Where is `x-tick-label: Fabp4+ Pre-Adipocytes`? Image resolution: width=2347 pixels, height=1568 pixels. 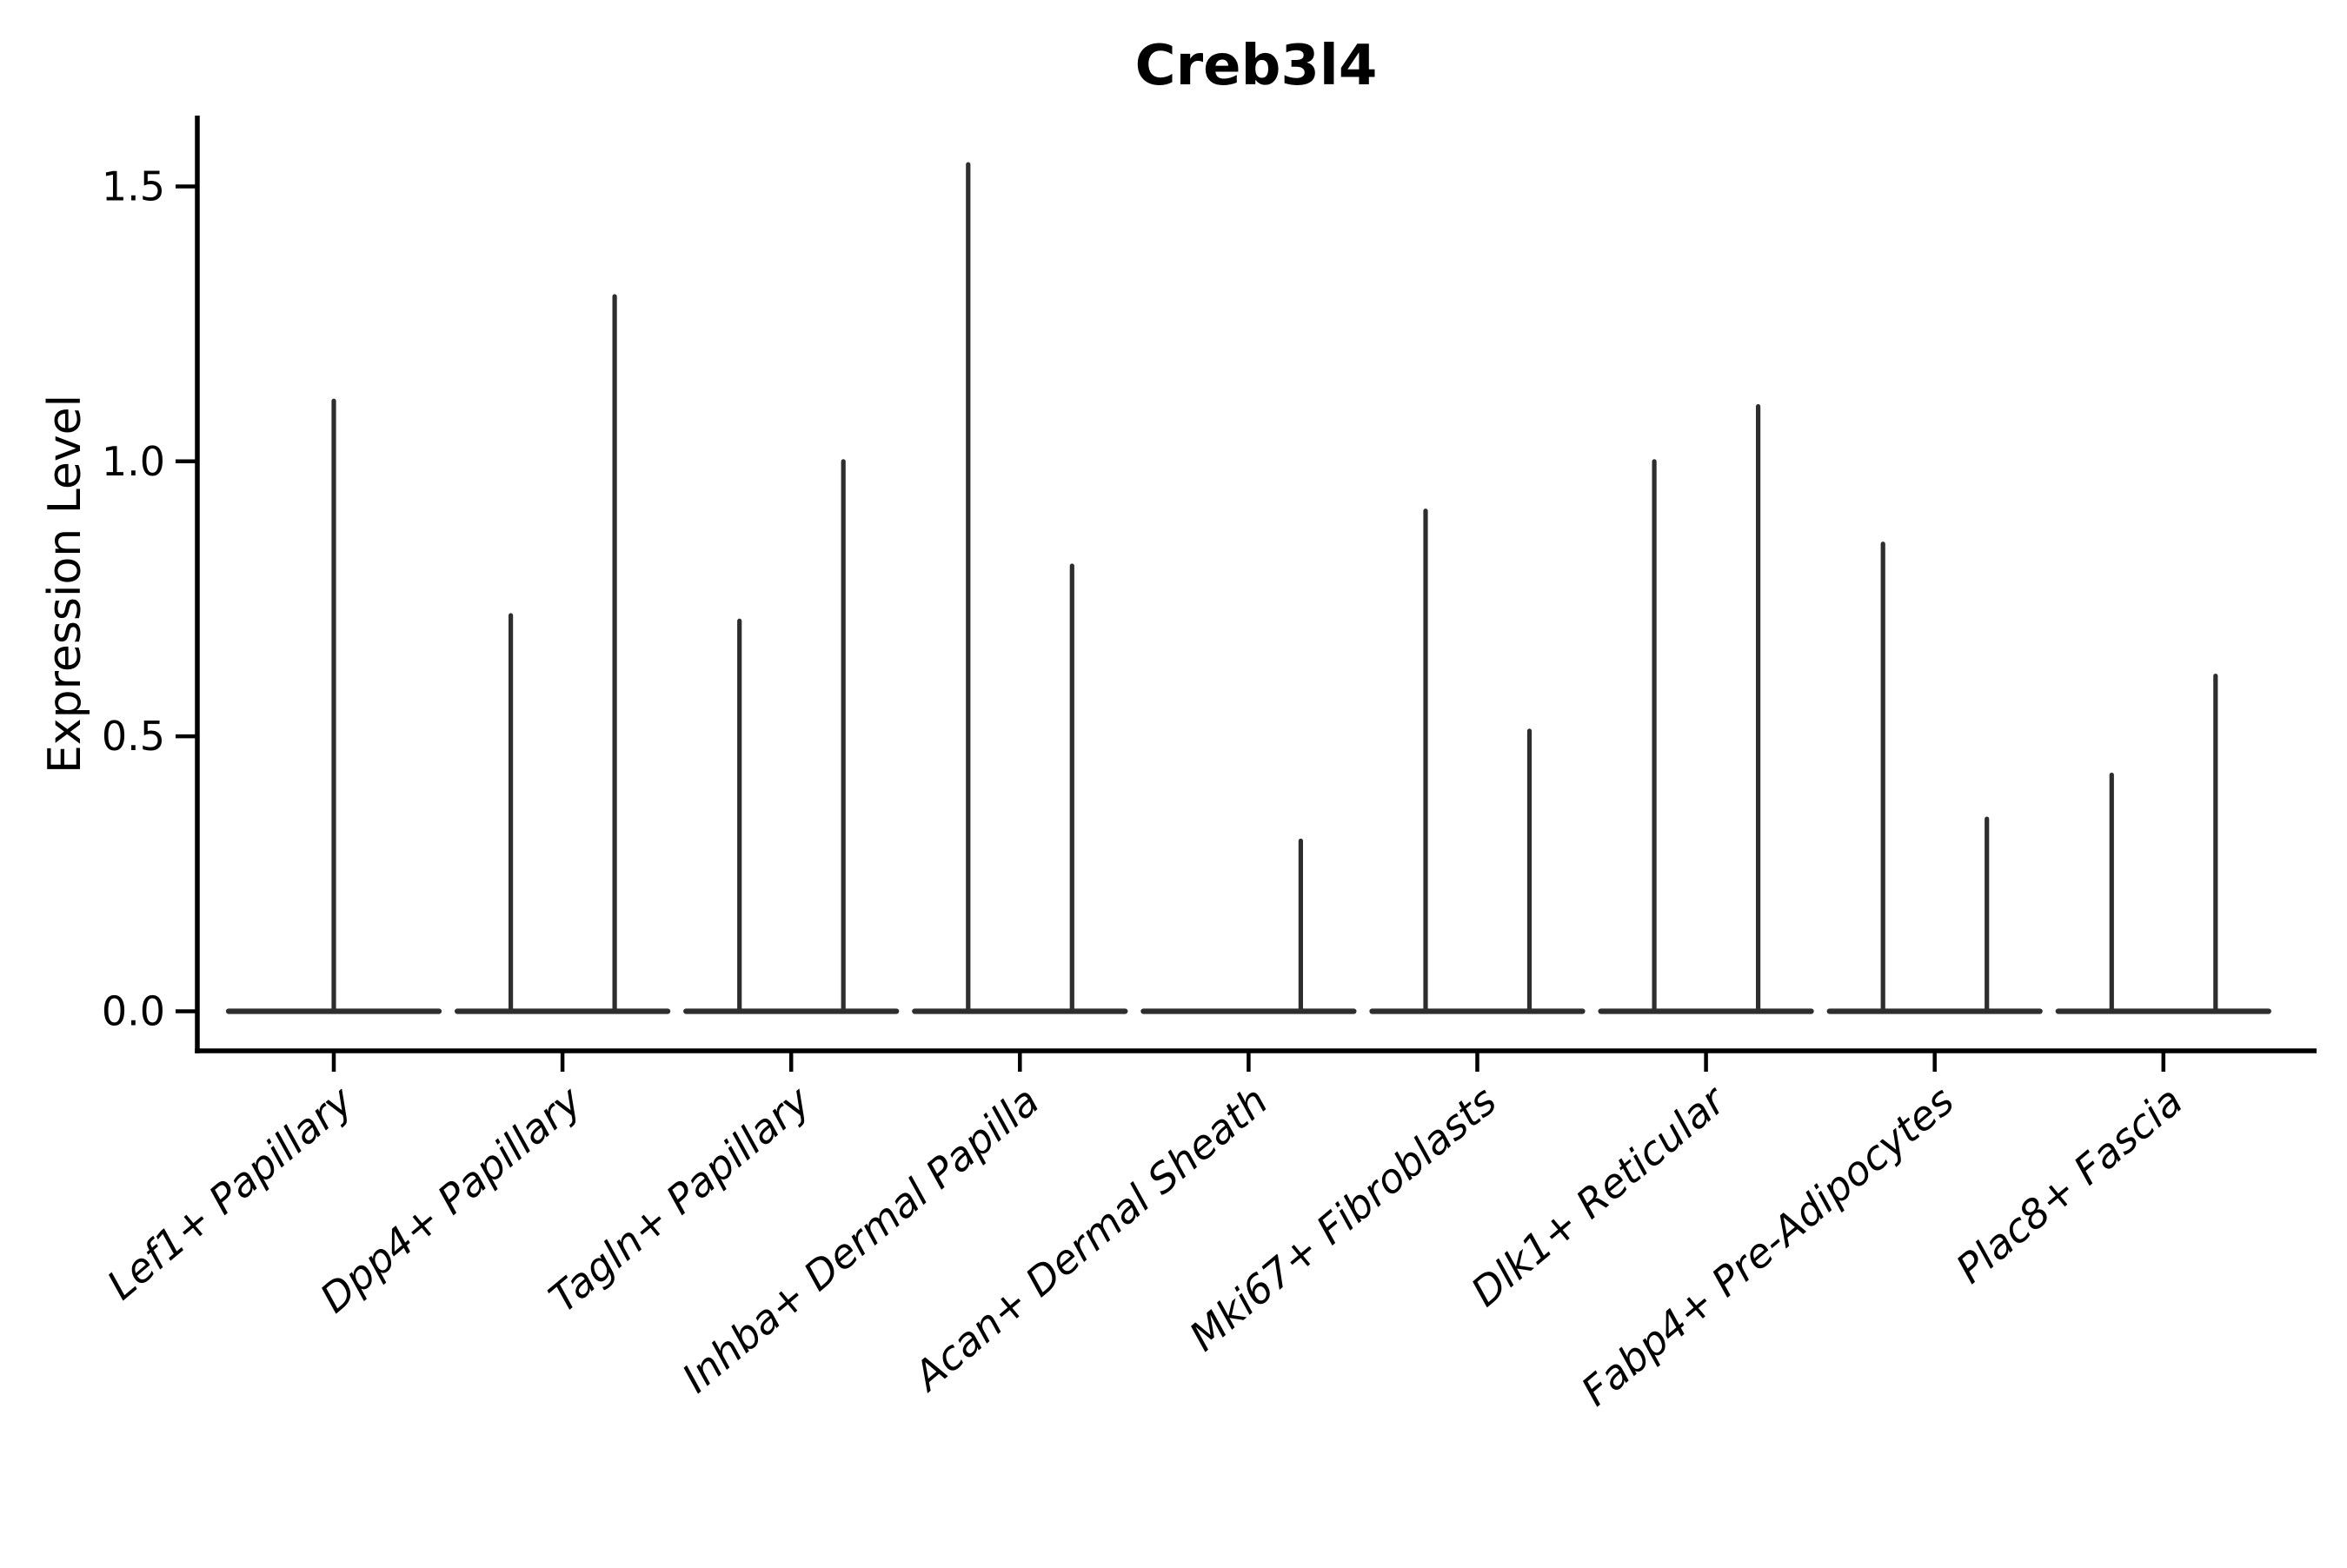
x-tick-label: Fabp4+ Pre-Adipocytes is located at coordinates (1767, 1246).